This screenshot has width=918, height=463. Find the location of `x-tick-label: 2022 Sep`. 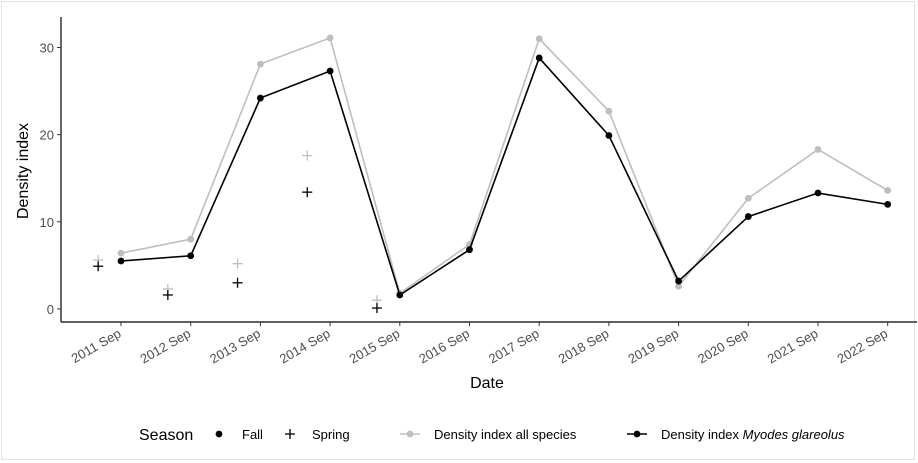

x-tick-label: 2022 Sep is located at coordinates (862, 346).